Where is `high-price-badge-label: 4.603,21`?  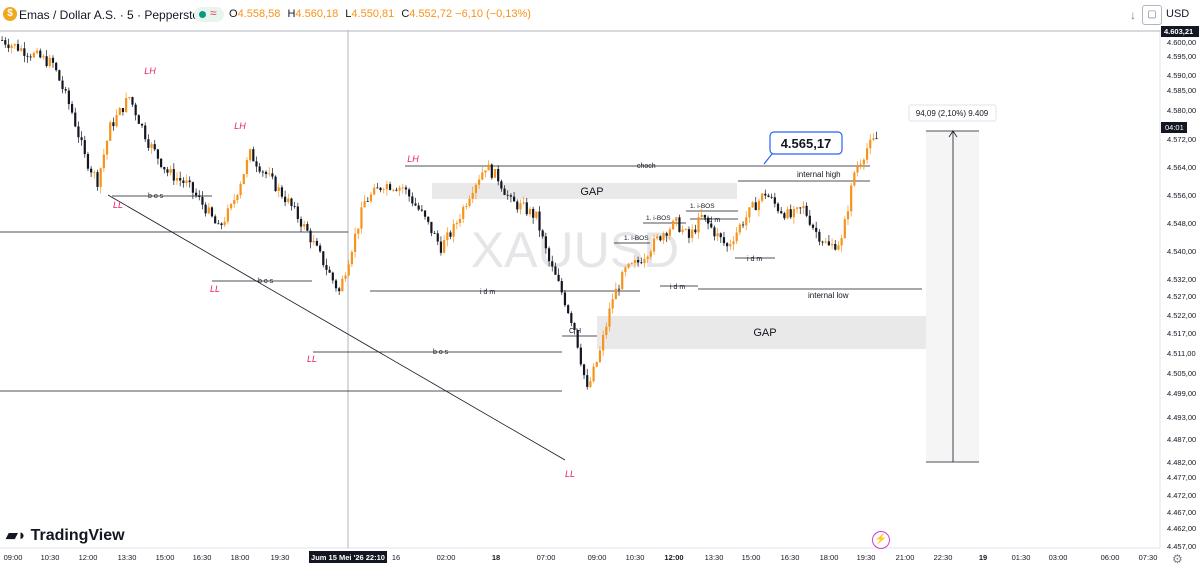 high-price-badge-label: 4.603,21 is located at coordinates (1178, 31).